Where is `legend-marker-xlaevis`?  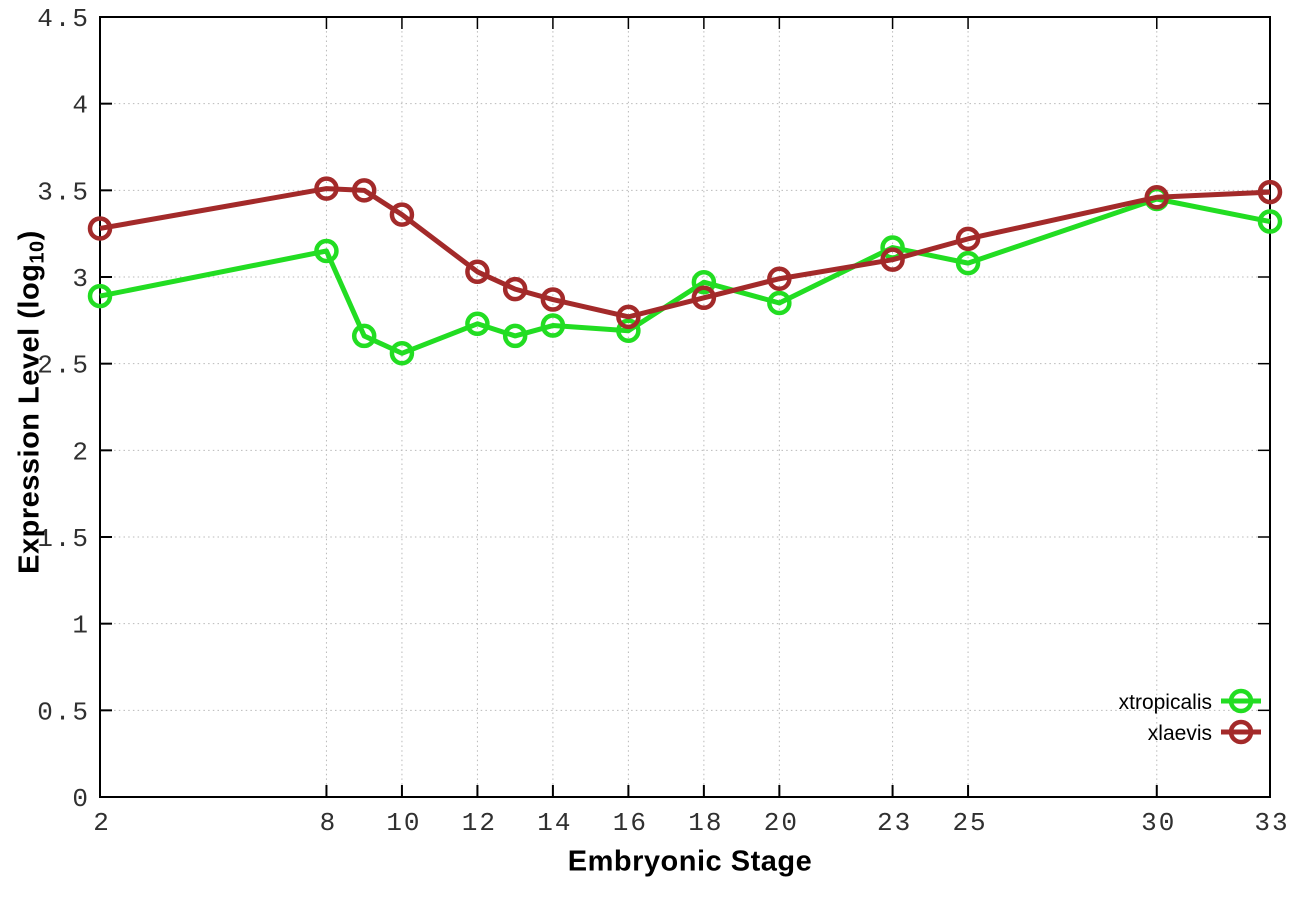 legend-marker-xlaevis is located at coordinates (1241, 732).